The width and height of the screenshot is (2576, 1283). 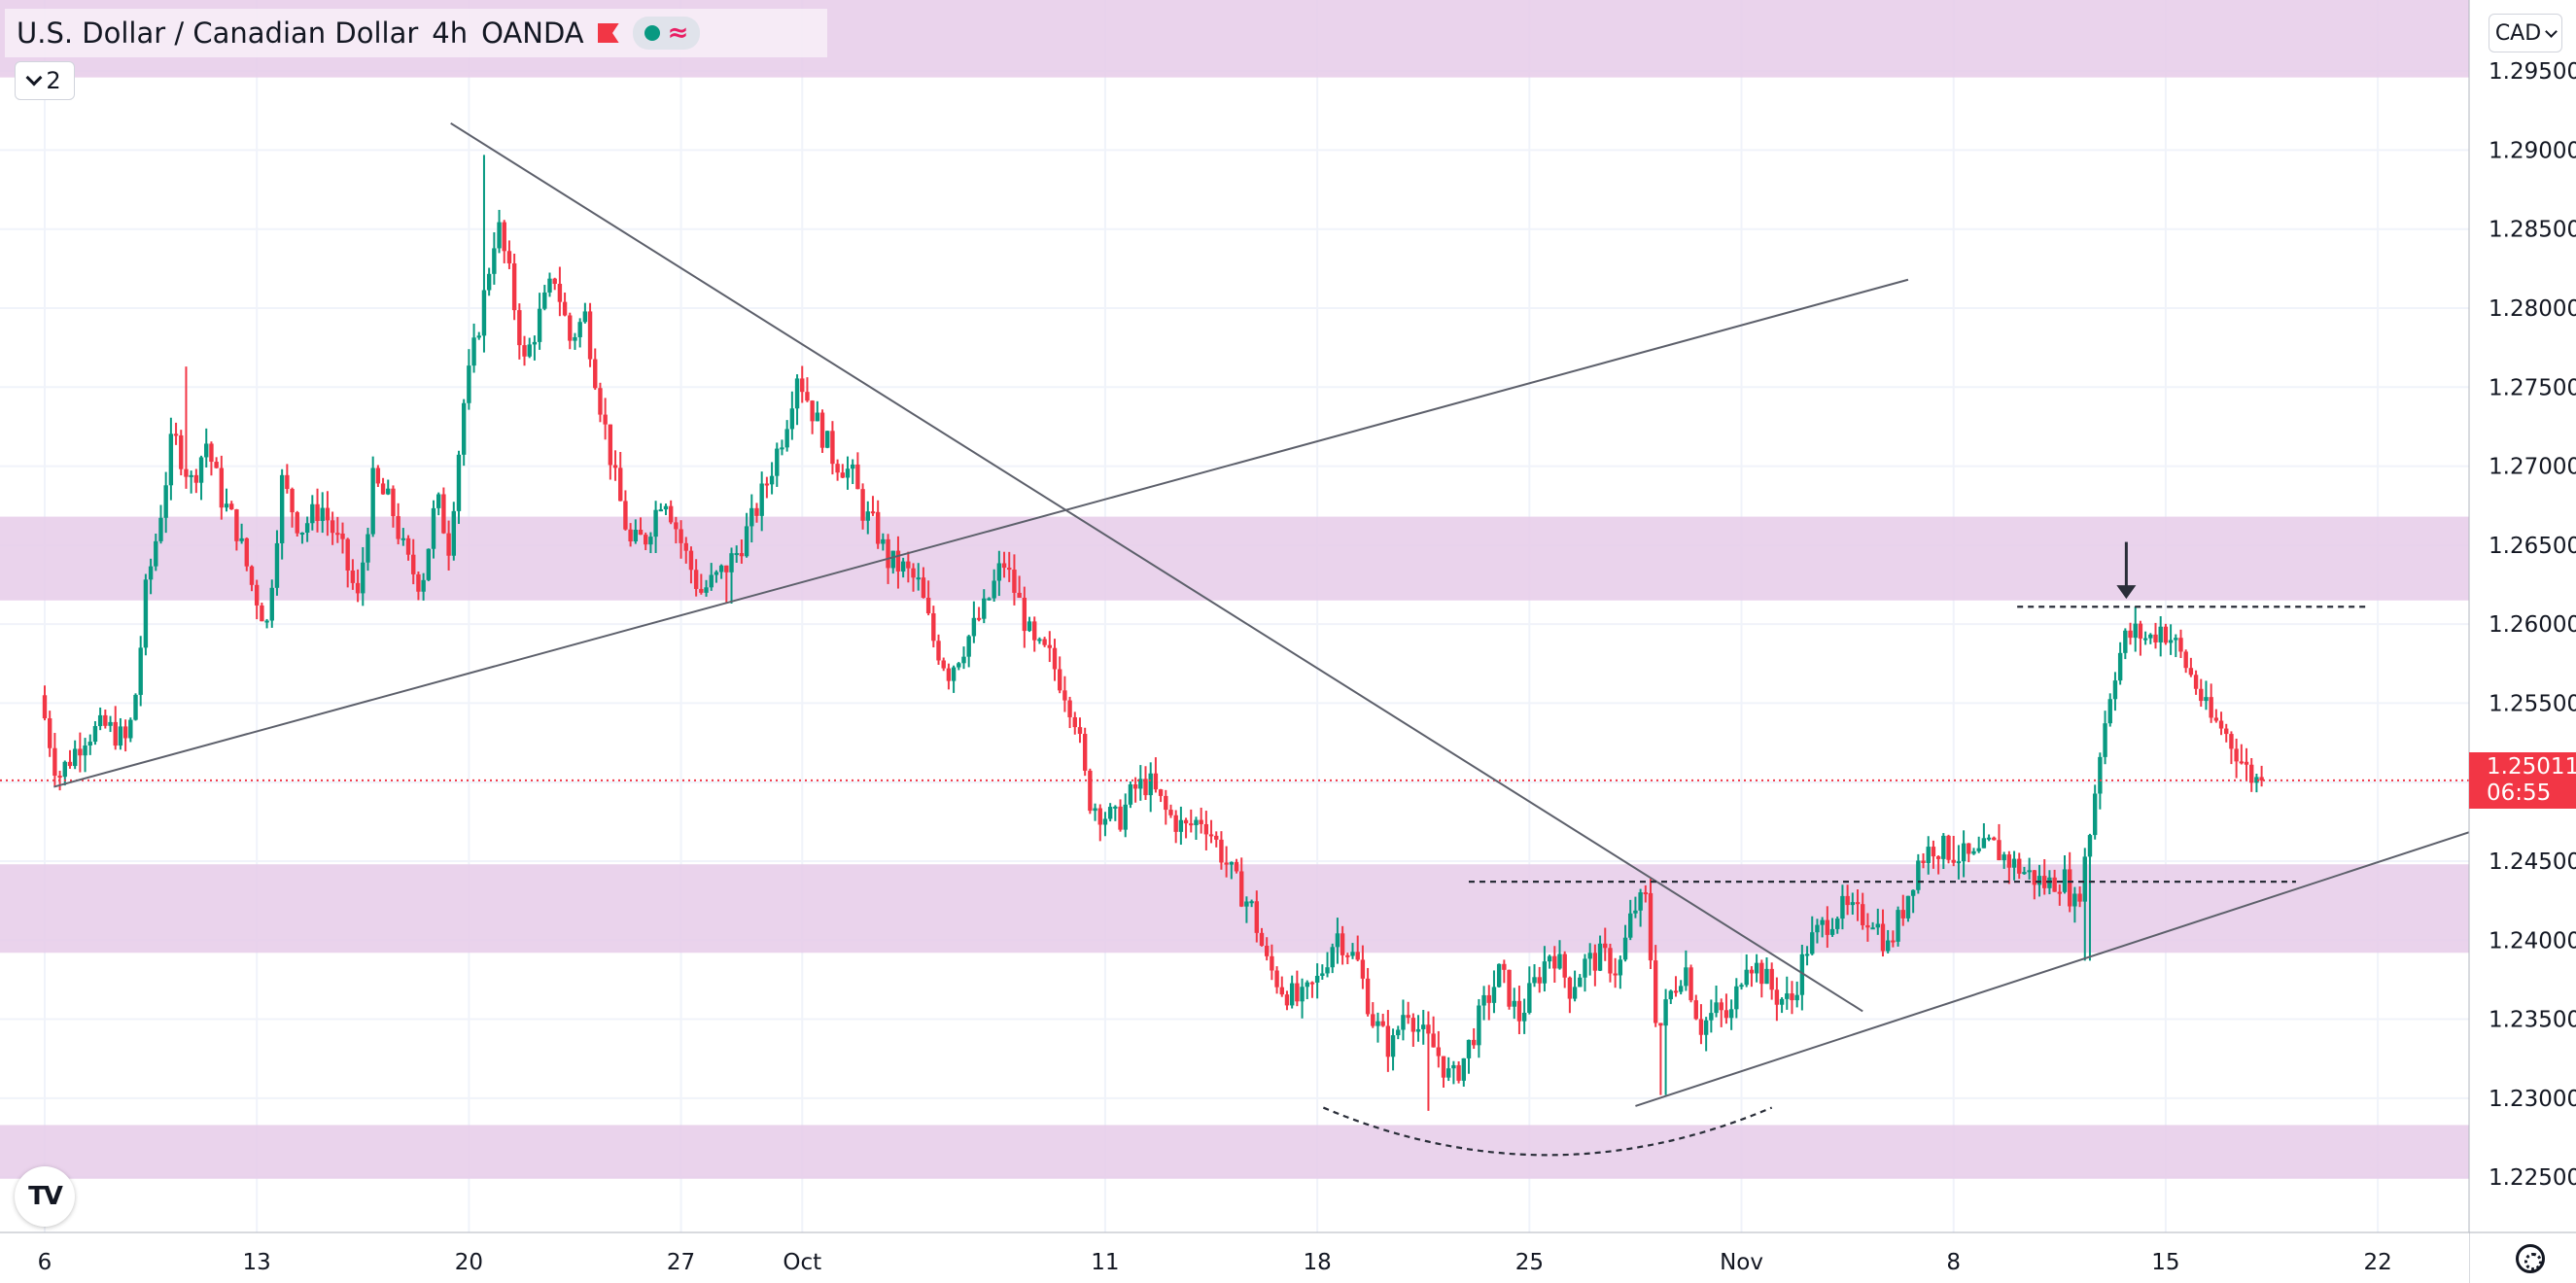 I want to click on time-tick-label: Nov, so click(x=1741, y=1262).